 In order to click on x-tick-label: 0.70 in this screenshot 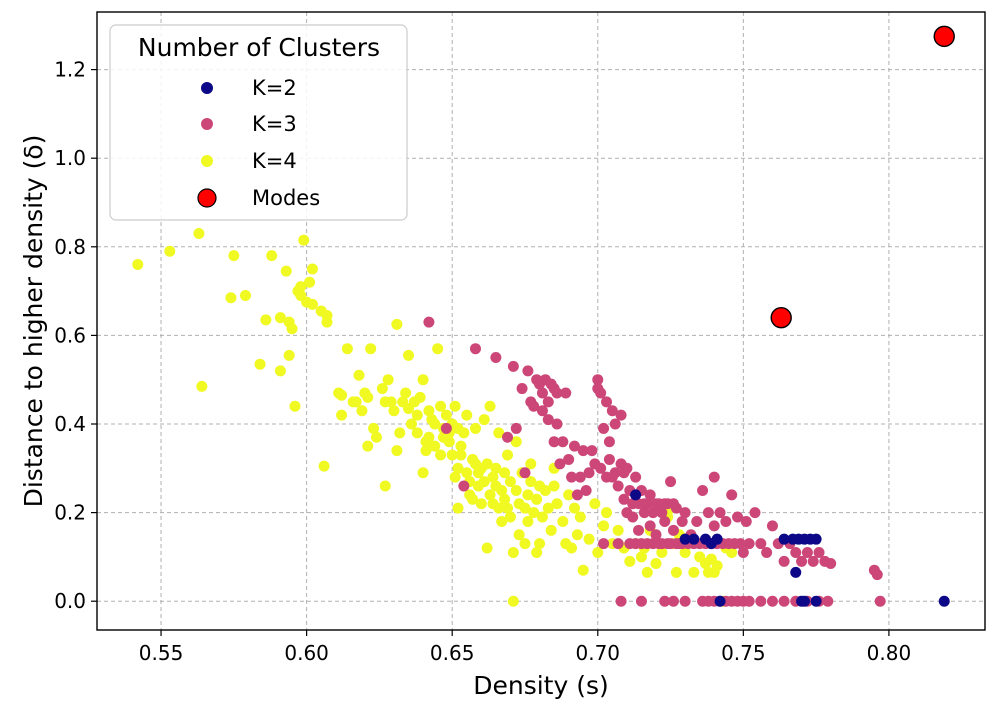, I will do `click(598, 653)`.